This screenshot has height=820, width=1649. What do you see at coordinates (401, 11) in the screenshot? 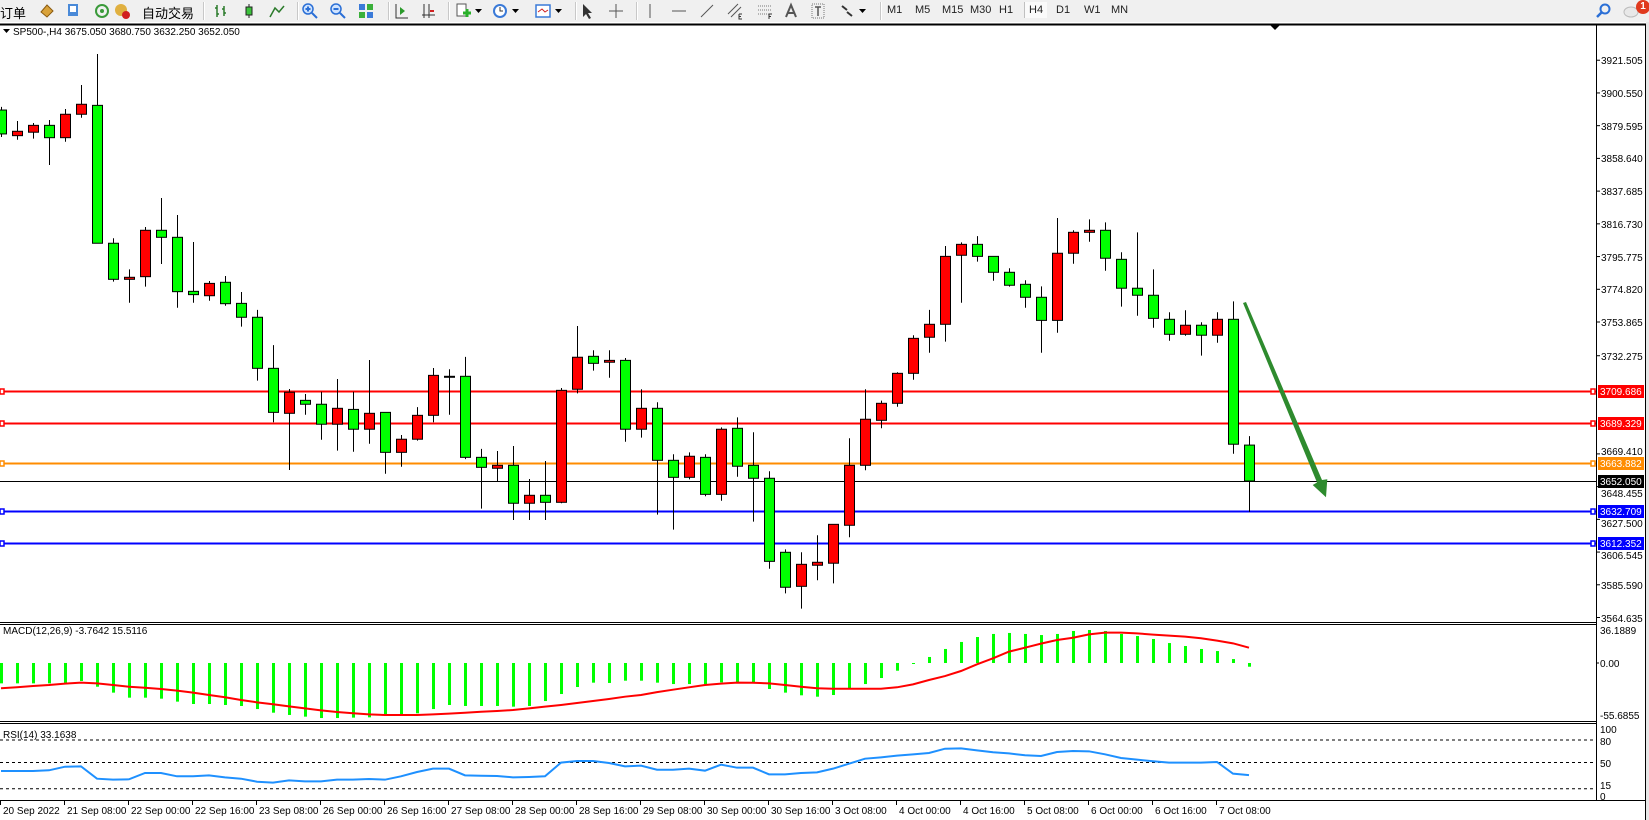
I see `auto-scroll-icon` at bounding box center [401, 11].